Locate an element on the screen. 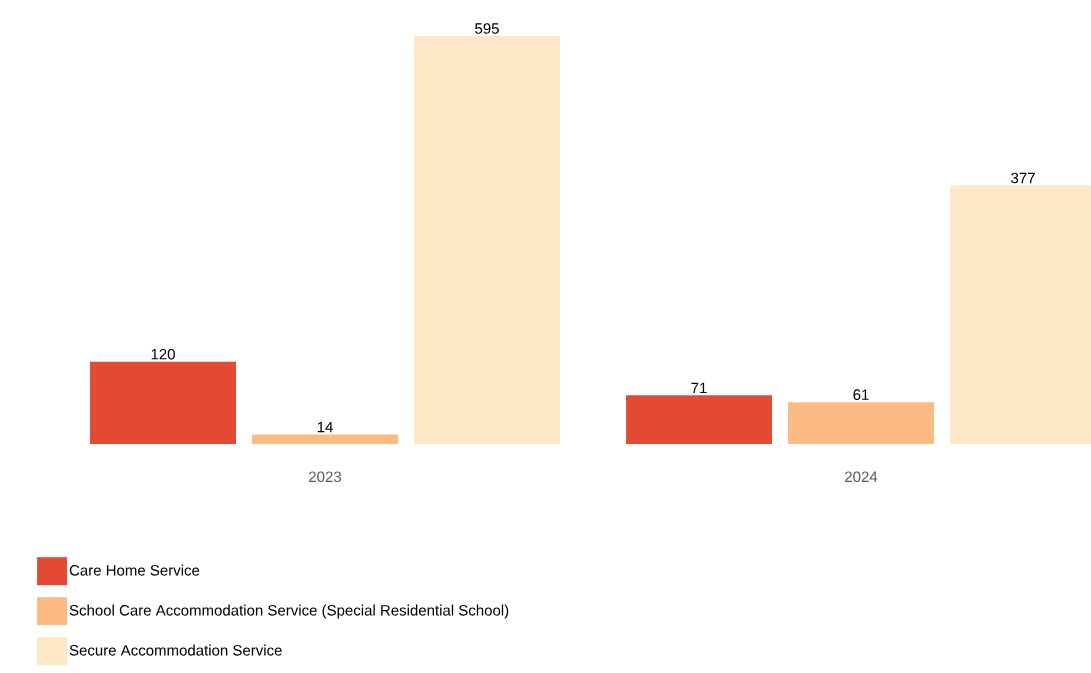  x-tick-label: 2023 is located at coordinates (325, 477).